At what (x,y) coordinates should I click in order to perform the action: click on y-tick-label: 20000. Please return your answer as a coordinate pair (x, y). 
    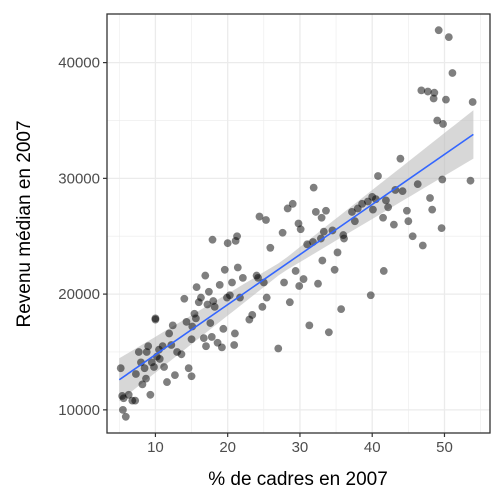
    Looking at the image, I should click on (79, 294).